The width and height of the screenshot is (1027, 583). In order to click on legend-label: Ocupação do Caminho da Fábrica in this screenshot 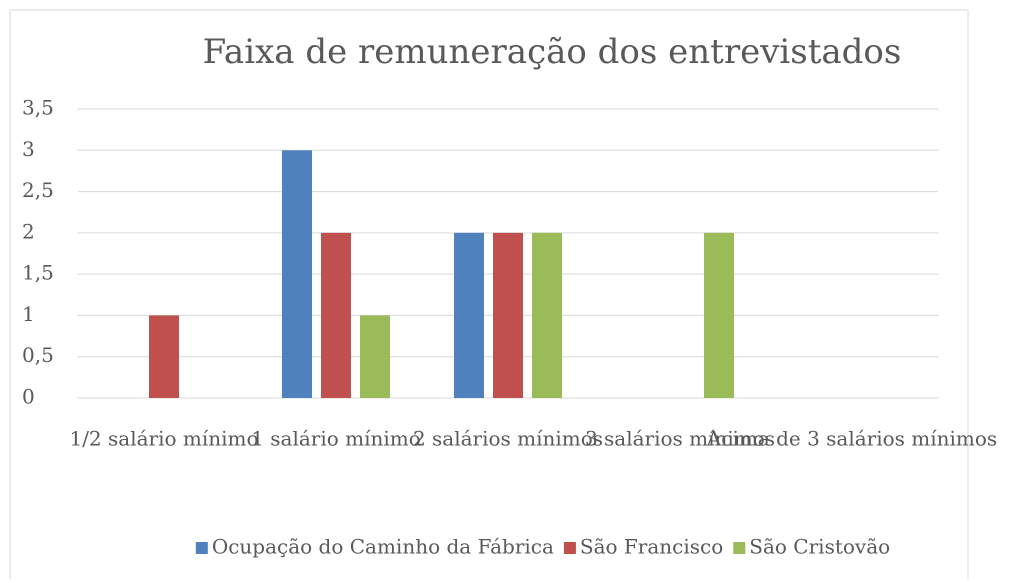, I will do `click(383, 547)`.